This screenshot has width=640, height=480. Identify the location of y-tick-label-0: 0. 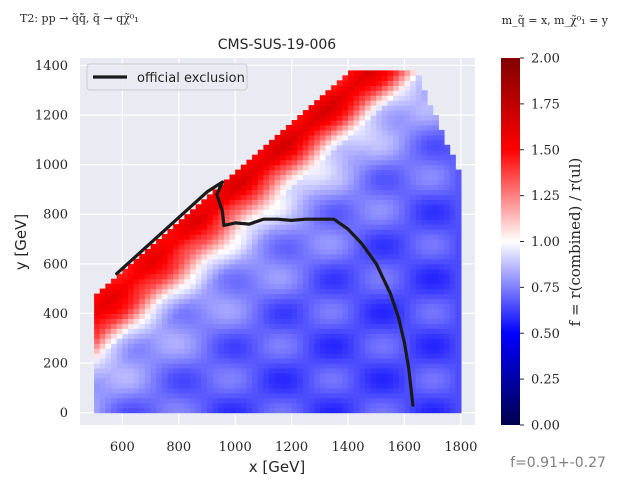
(64, 413).